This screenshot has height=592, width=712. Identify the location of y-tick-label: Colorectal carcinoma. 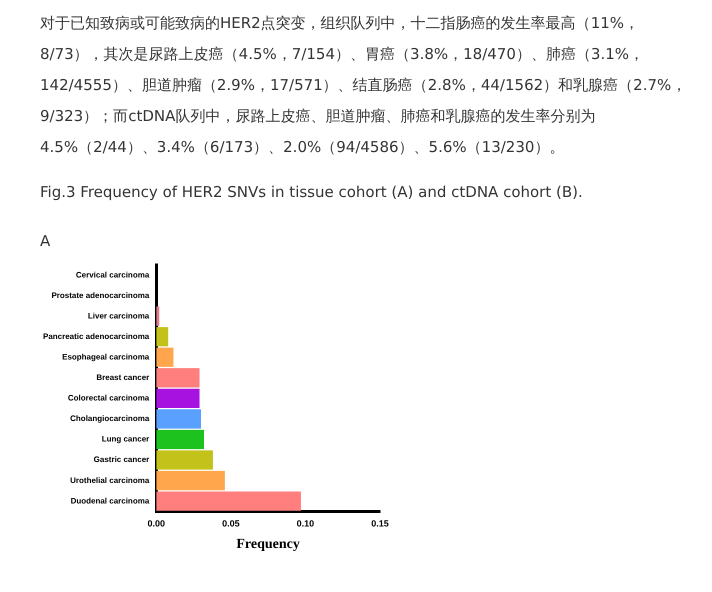
(109, 398).